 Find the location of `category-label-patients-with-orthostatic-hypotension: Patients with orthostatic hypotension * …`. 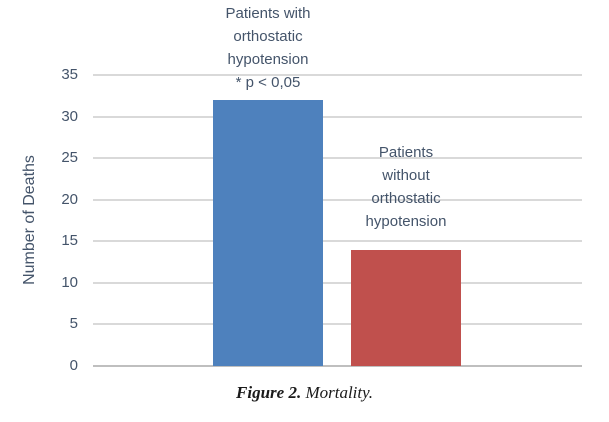

category-label-patients-with-orthostatic-hypotension: Patients with orthostatic hypotension * … is located at coordinates (268, 48).